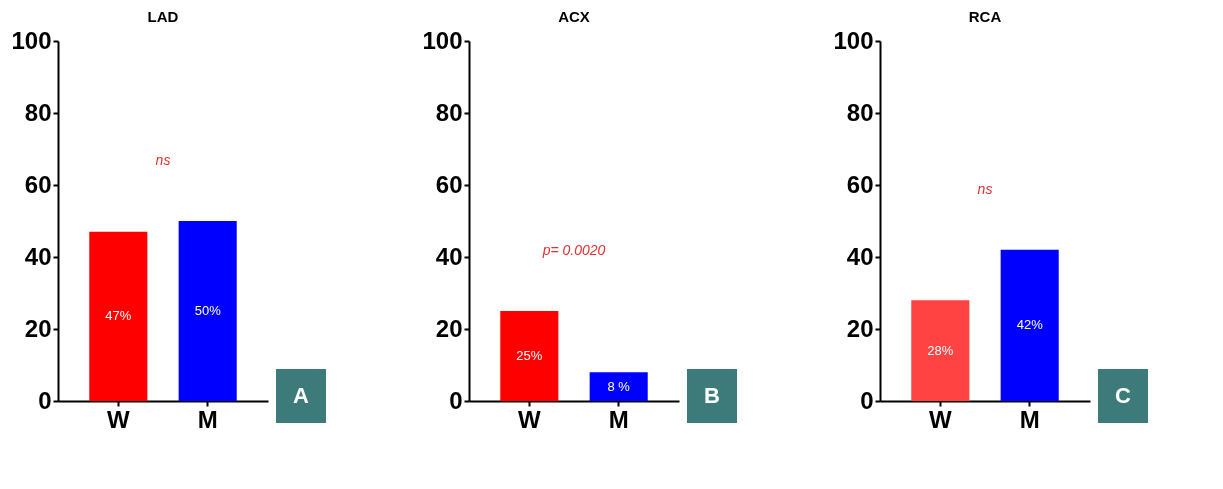 The width and height of the screenshot is (1223, 489). What do you see at coordinates (712, 395) in the screenshot?
I see `text: B` at bounding box center [712, 395].